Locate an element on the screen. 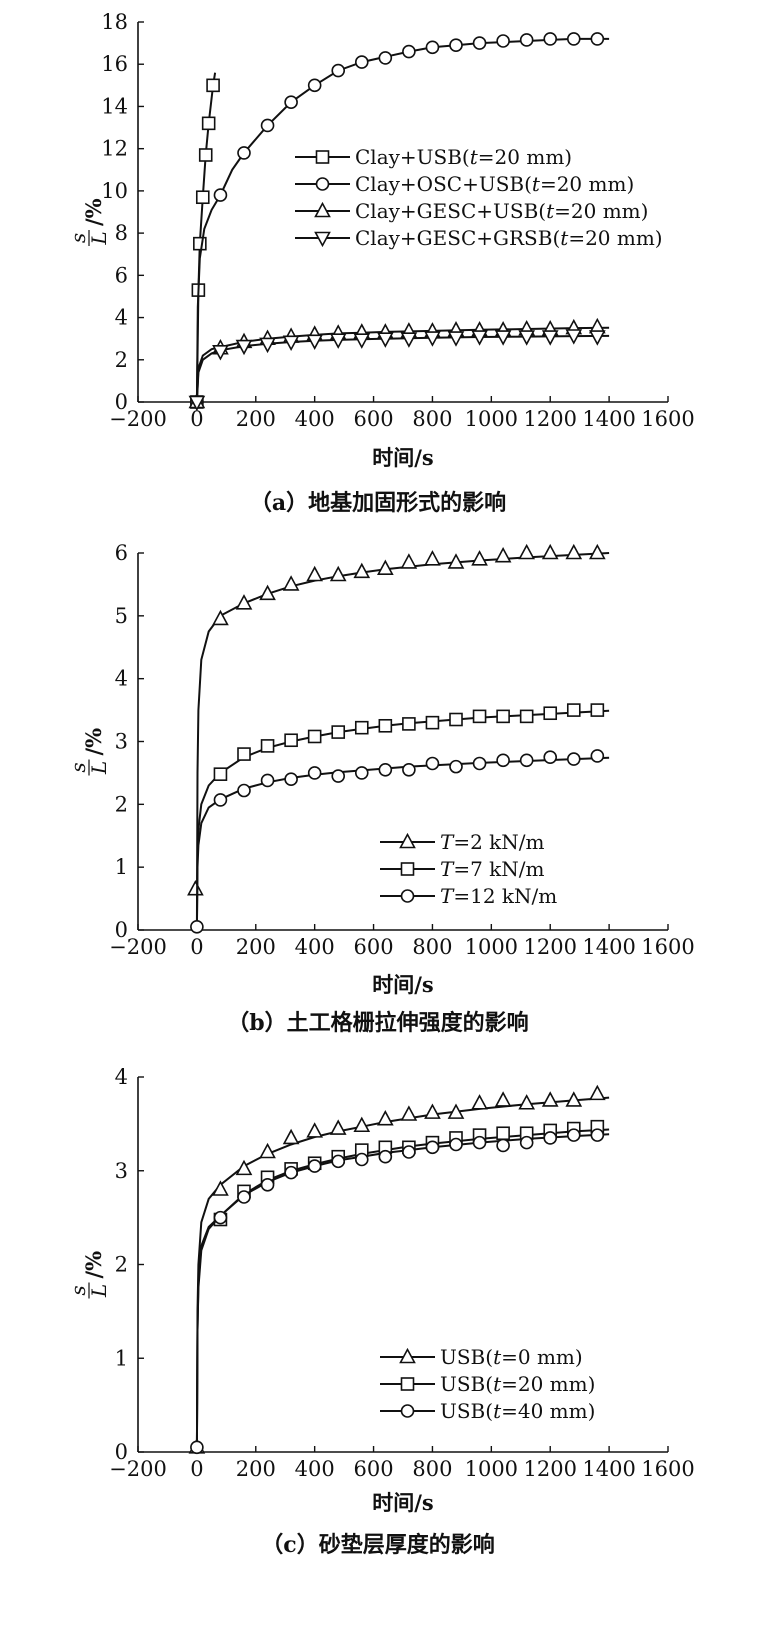 The width and height of the screenshot is (780, 1627). x-tick-label: 1200 is located at coordinates (549, 947).